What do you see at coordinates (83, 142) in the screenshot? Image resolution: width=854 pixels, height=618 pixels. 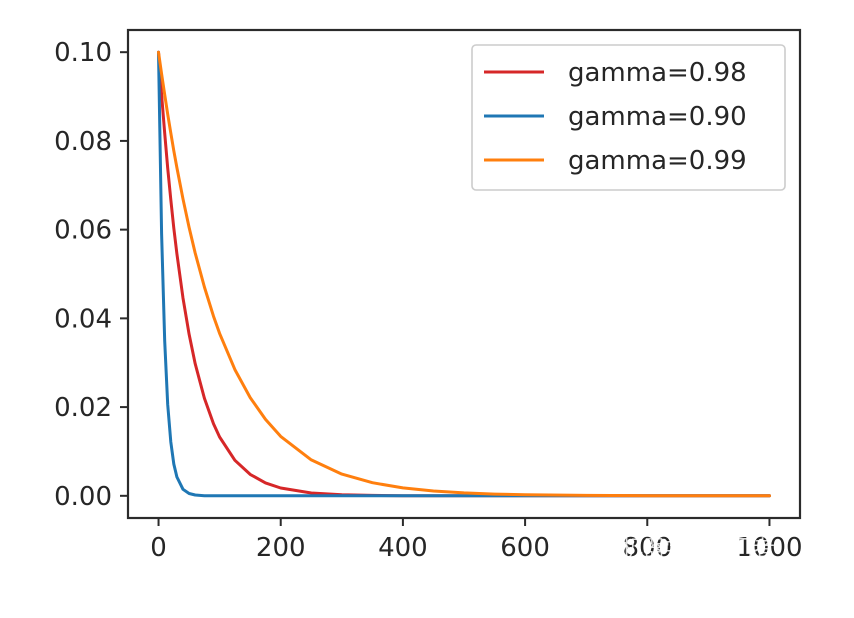 I see `y-tick-label: 0.08` at bounding box center [83, 142].